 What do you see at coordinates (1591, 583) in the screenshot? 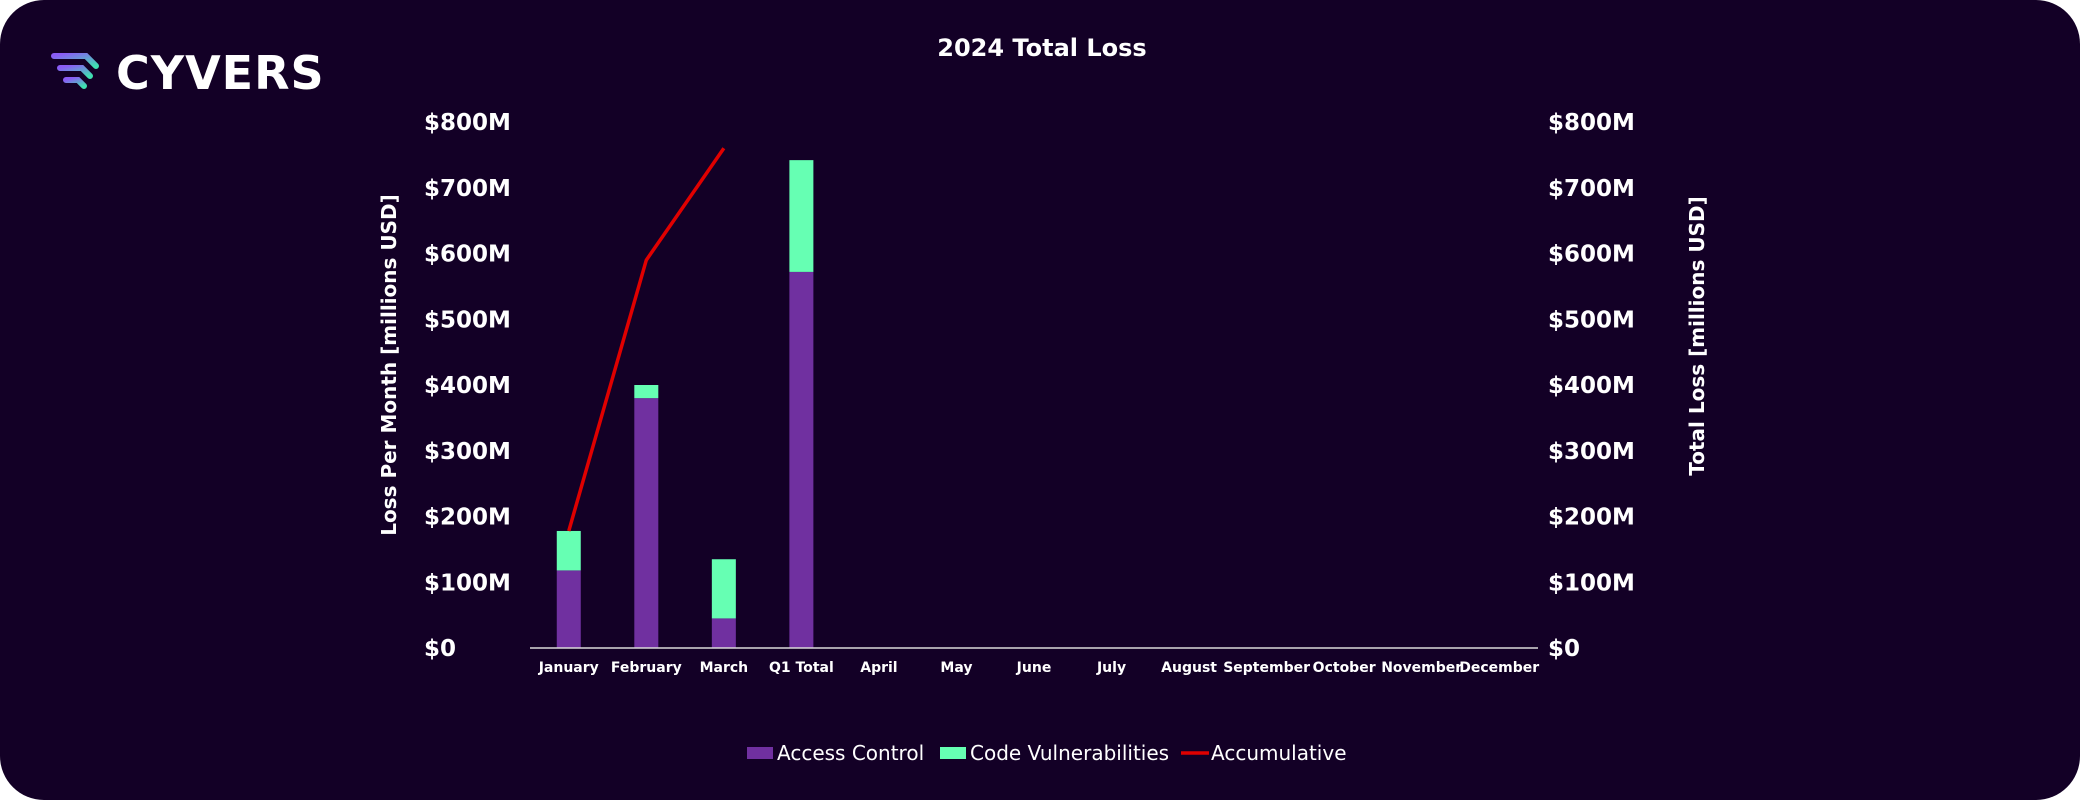
I see `y2-tick-label: $100M` at bounding box center [1591, 583].